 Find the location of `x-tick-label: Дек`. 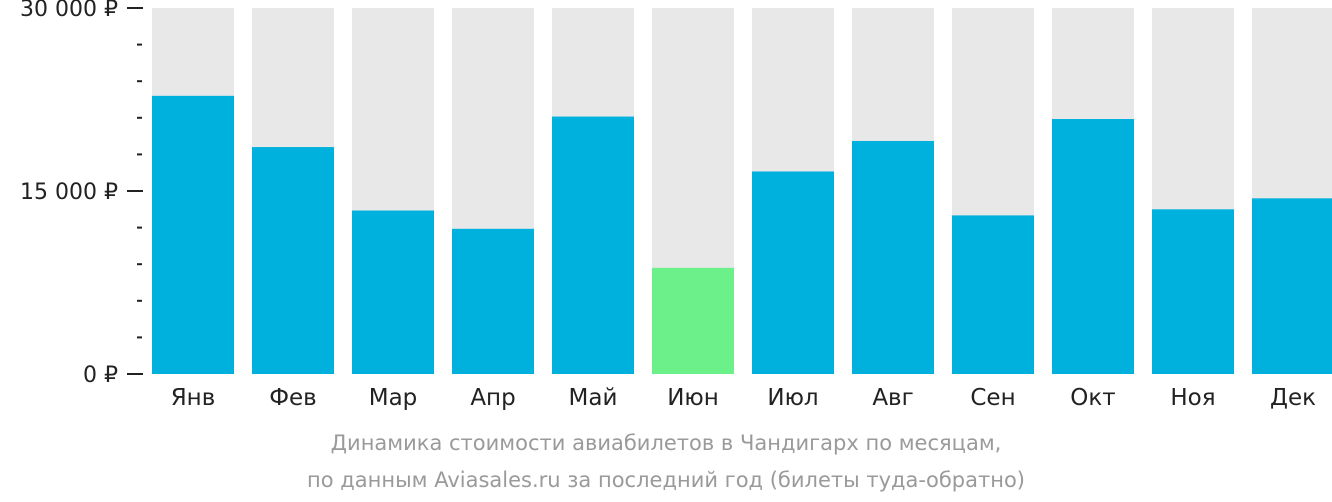

x-tick-label: Дек is located at coordinates (1293, 398).